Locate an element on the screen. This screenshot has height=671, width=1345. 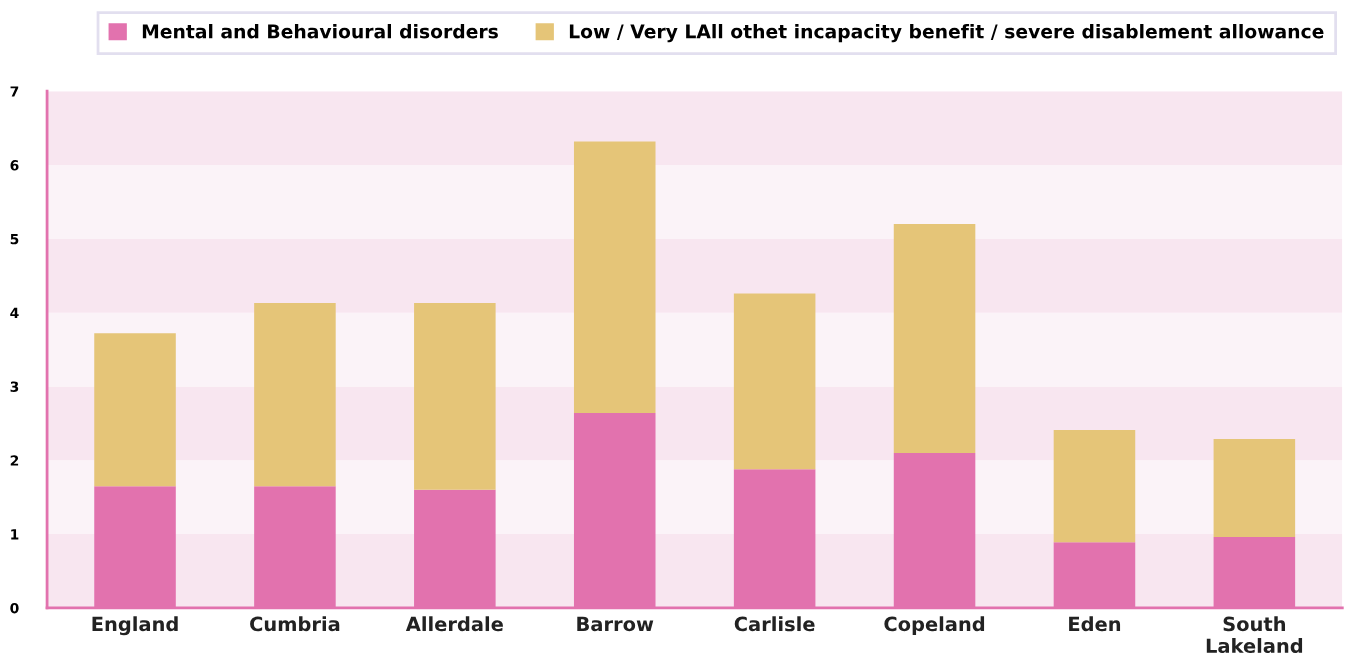
y-tick-label: 3 is located at coordinates (14, 386).